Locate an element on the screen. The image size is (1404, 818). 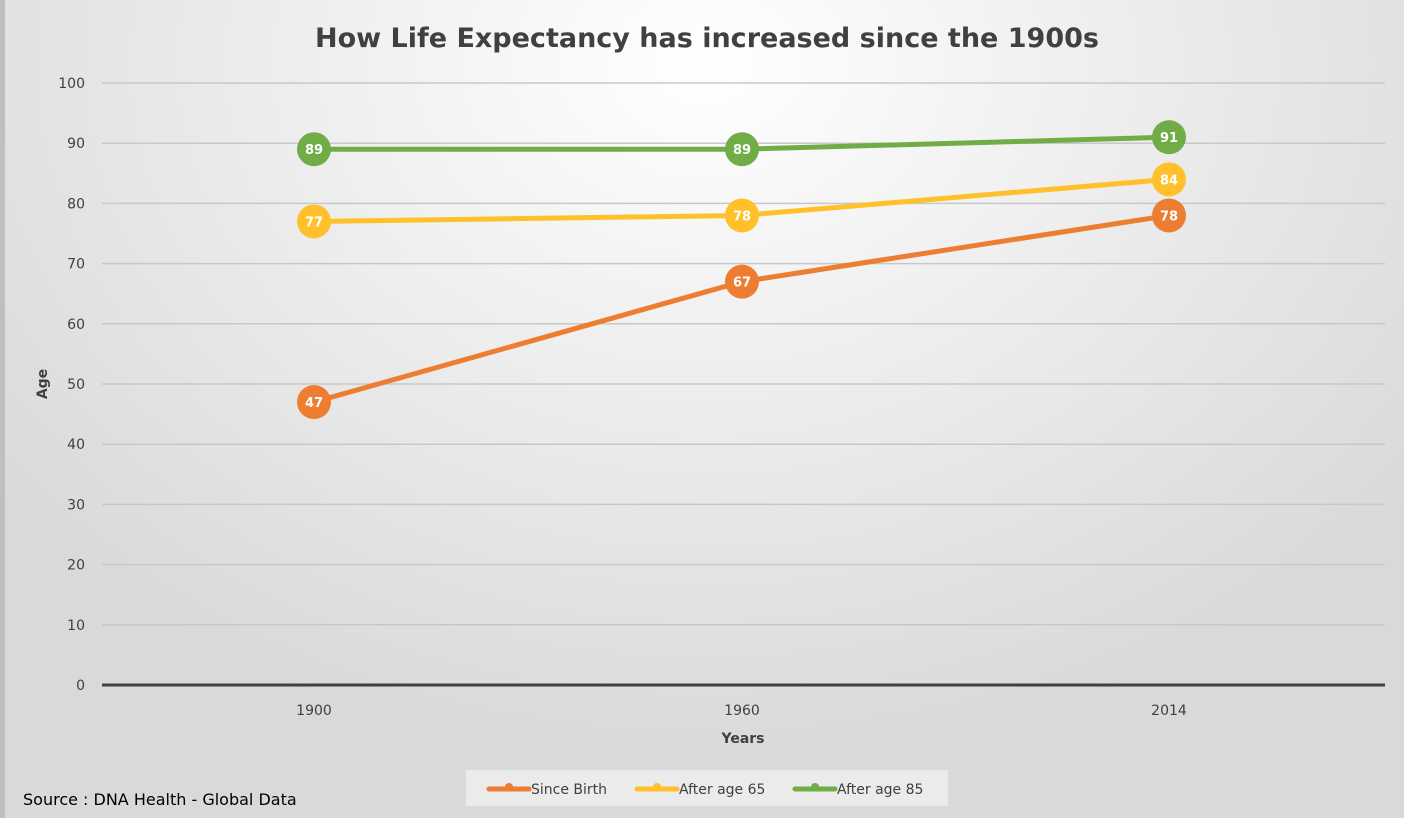
series-line is located at coordinates (741, 308).